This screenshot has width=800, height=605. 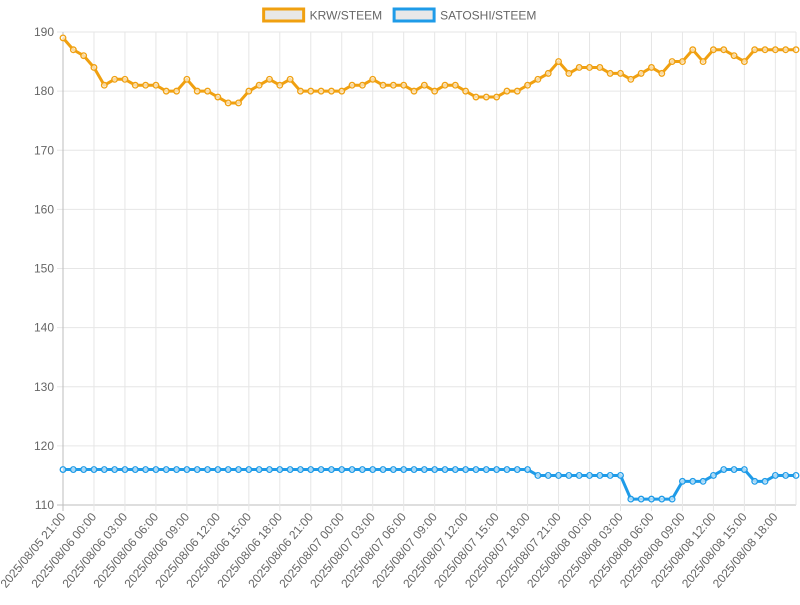 What do you see at coordinates (322, 15) in the screenshot?
I see `legend-item-krw-steem: KRW/STEEM` at bounding box center [322, 15].